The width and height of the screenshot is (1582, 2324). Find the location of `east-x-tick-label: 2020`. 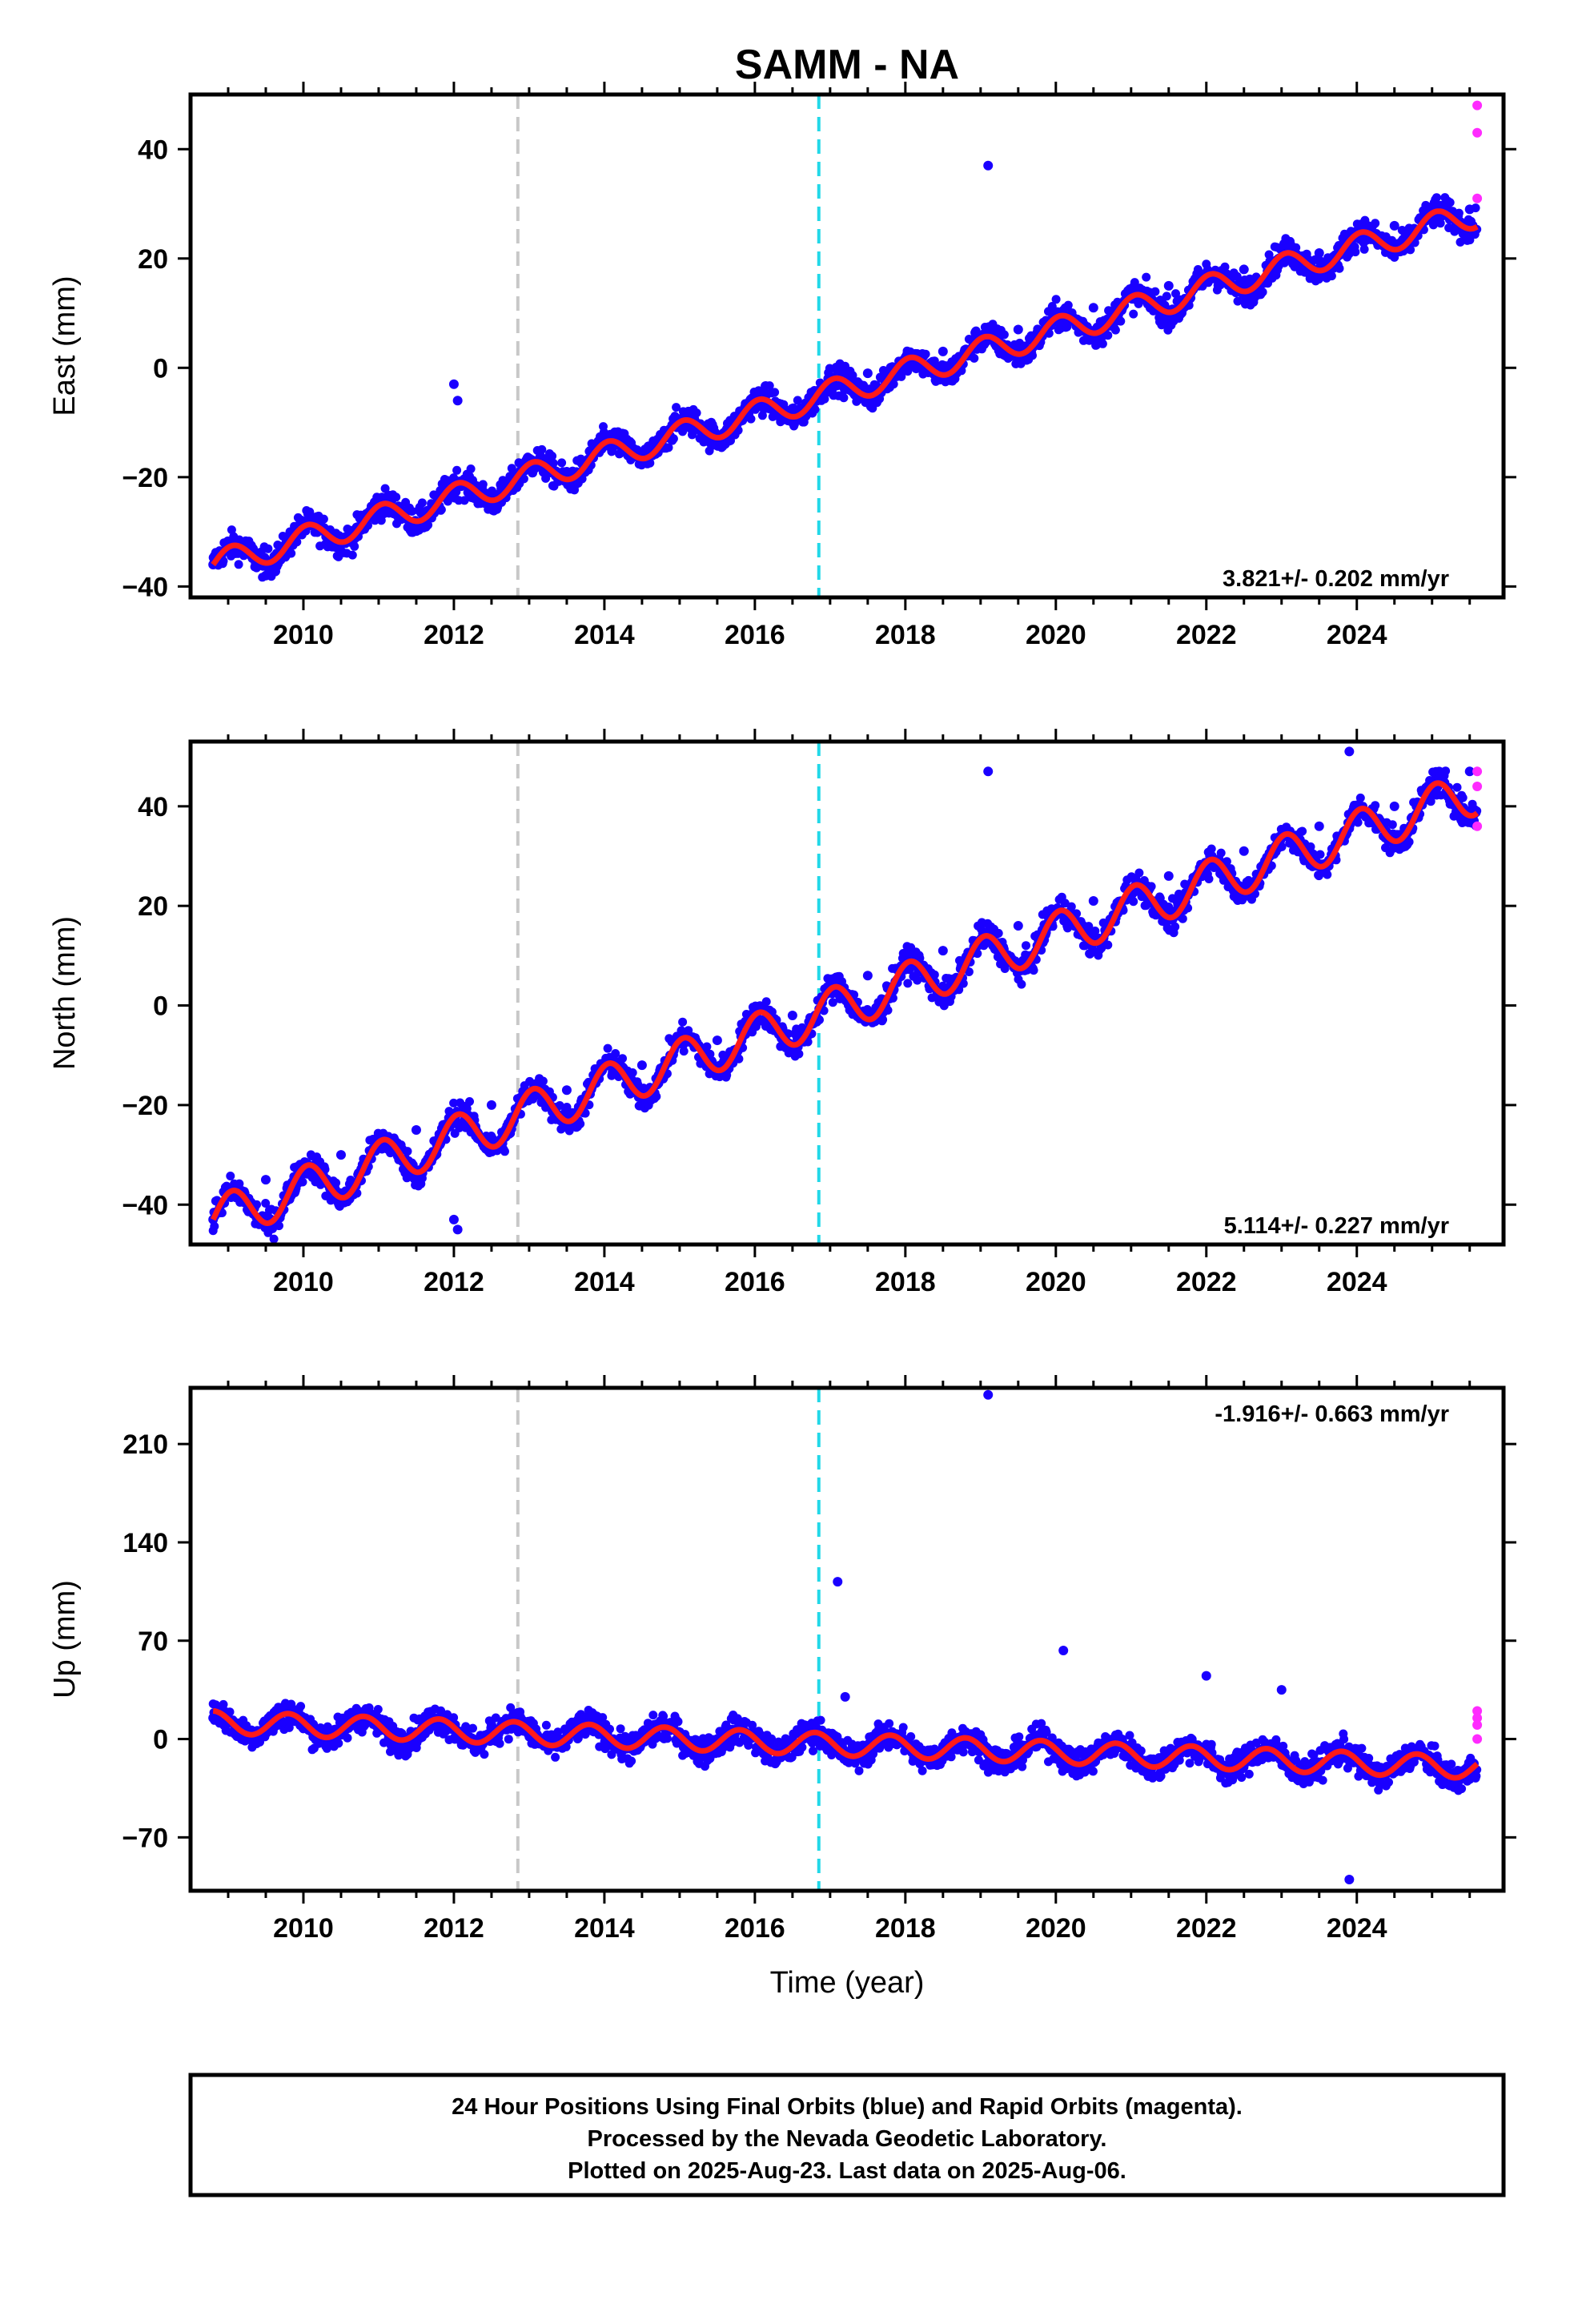

east-x-tick-label: 2020 is located at coordinates (1056, 635).